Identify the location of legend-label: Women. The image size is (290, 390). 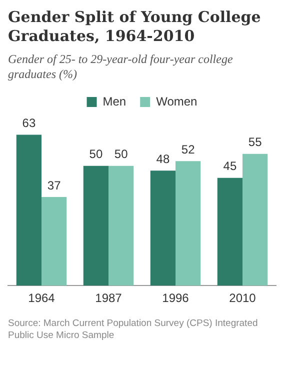
(177, 101).